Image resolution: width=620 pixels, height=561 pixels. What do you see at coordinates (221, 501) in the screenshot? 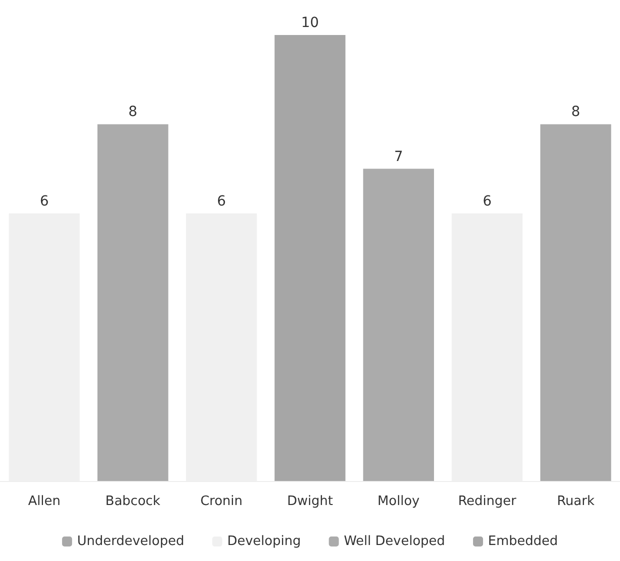
I see `x-tick-label: Cronin` at bounding box center [221, 501].